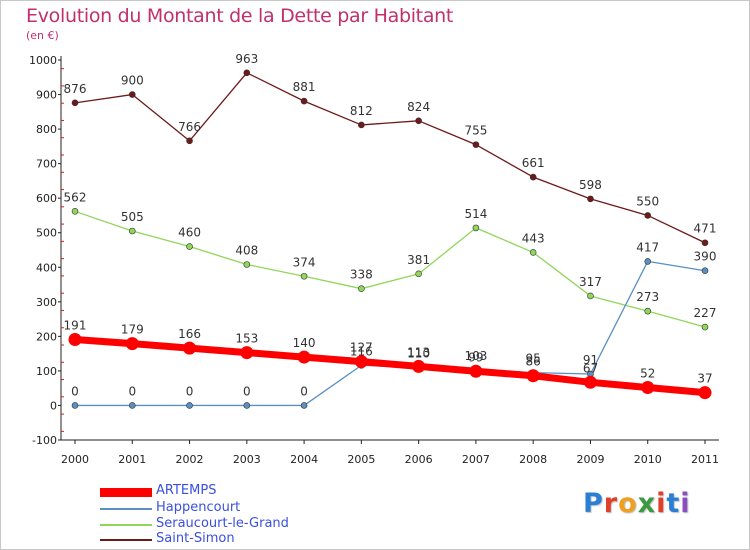  I want to click on data-label: 99, so click(475, 357).